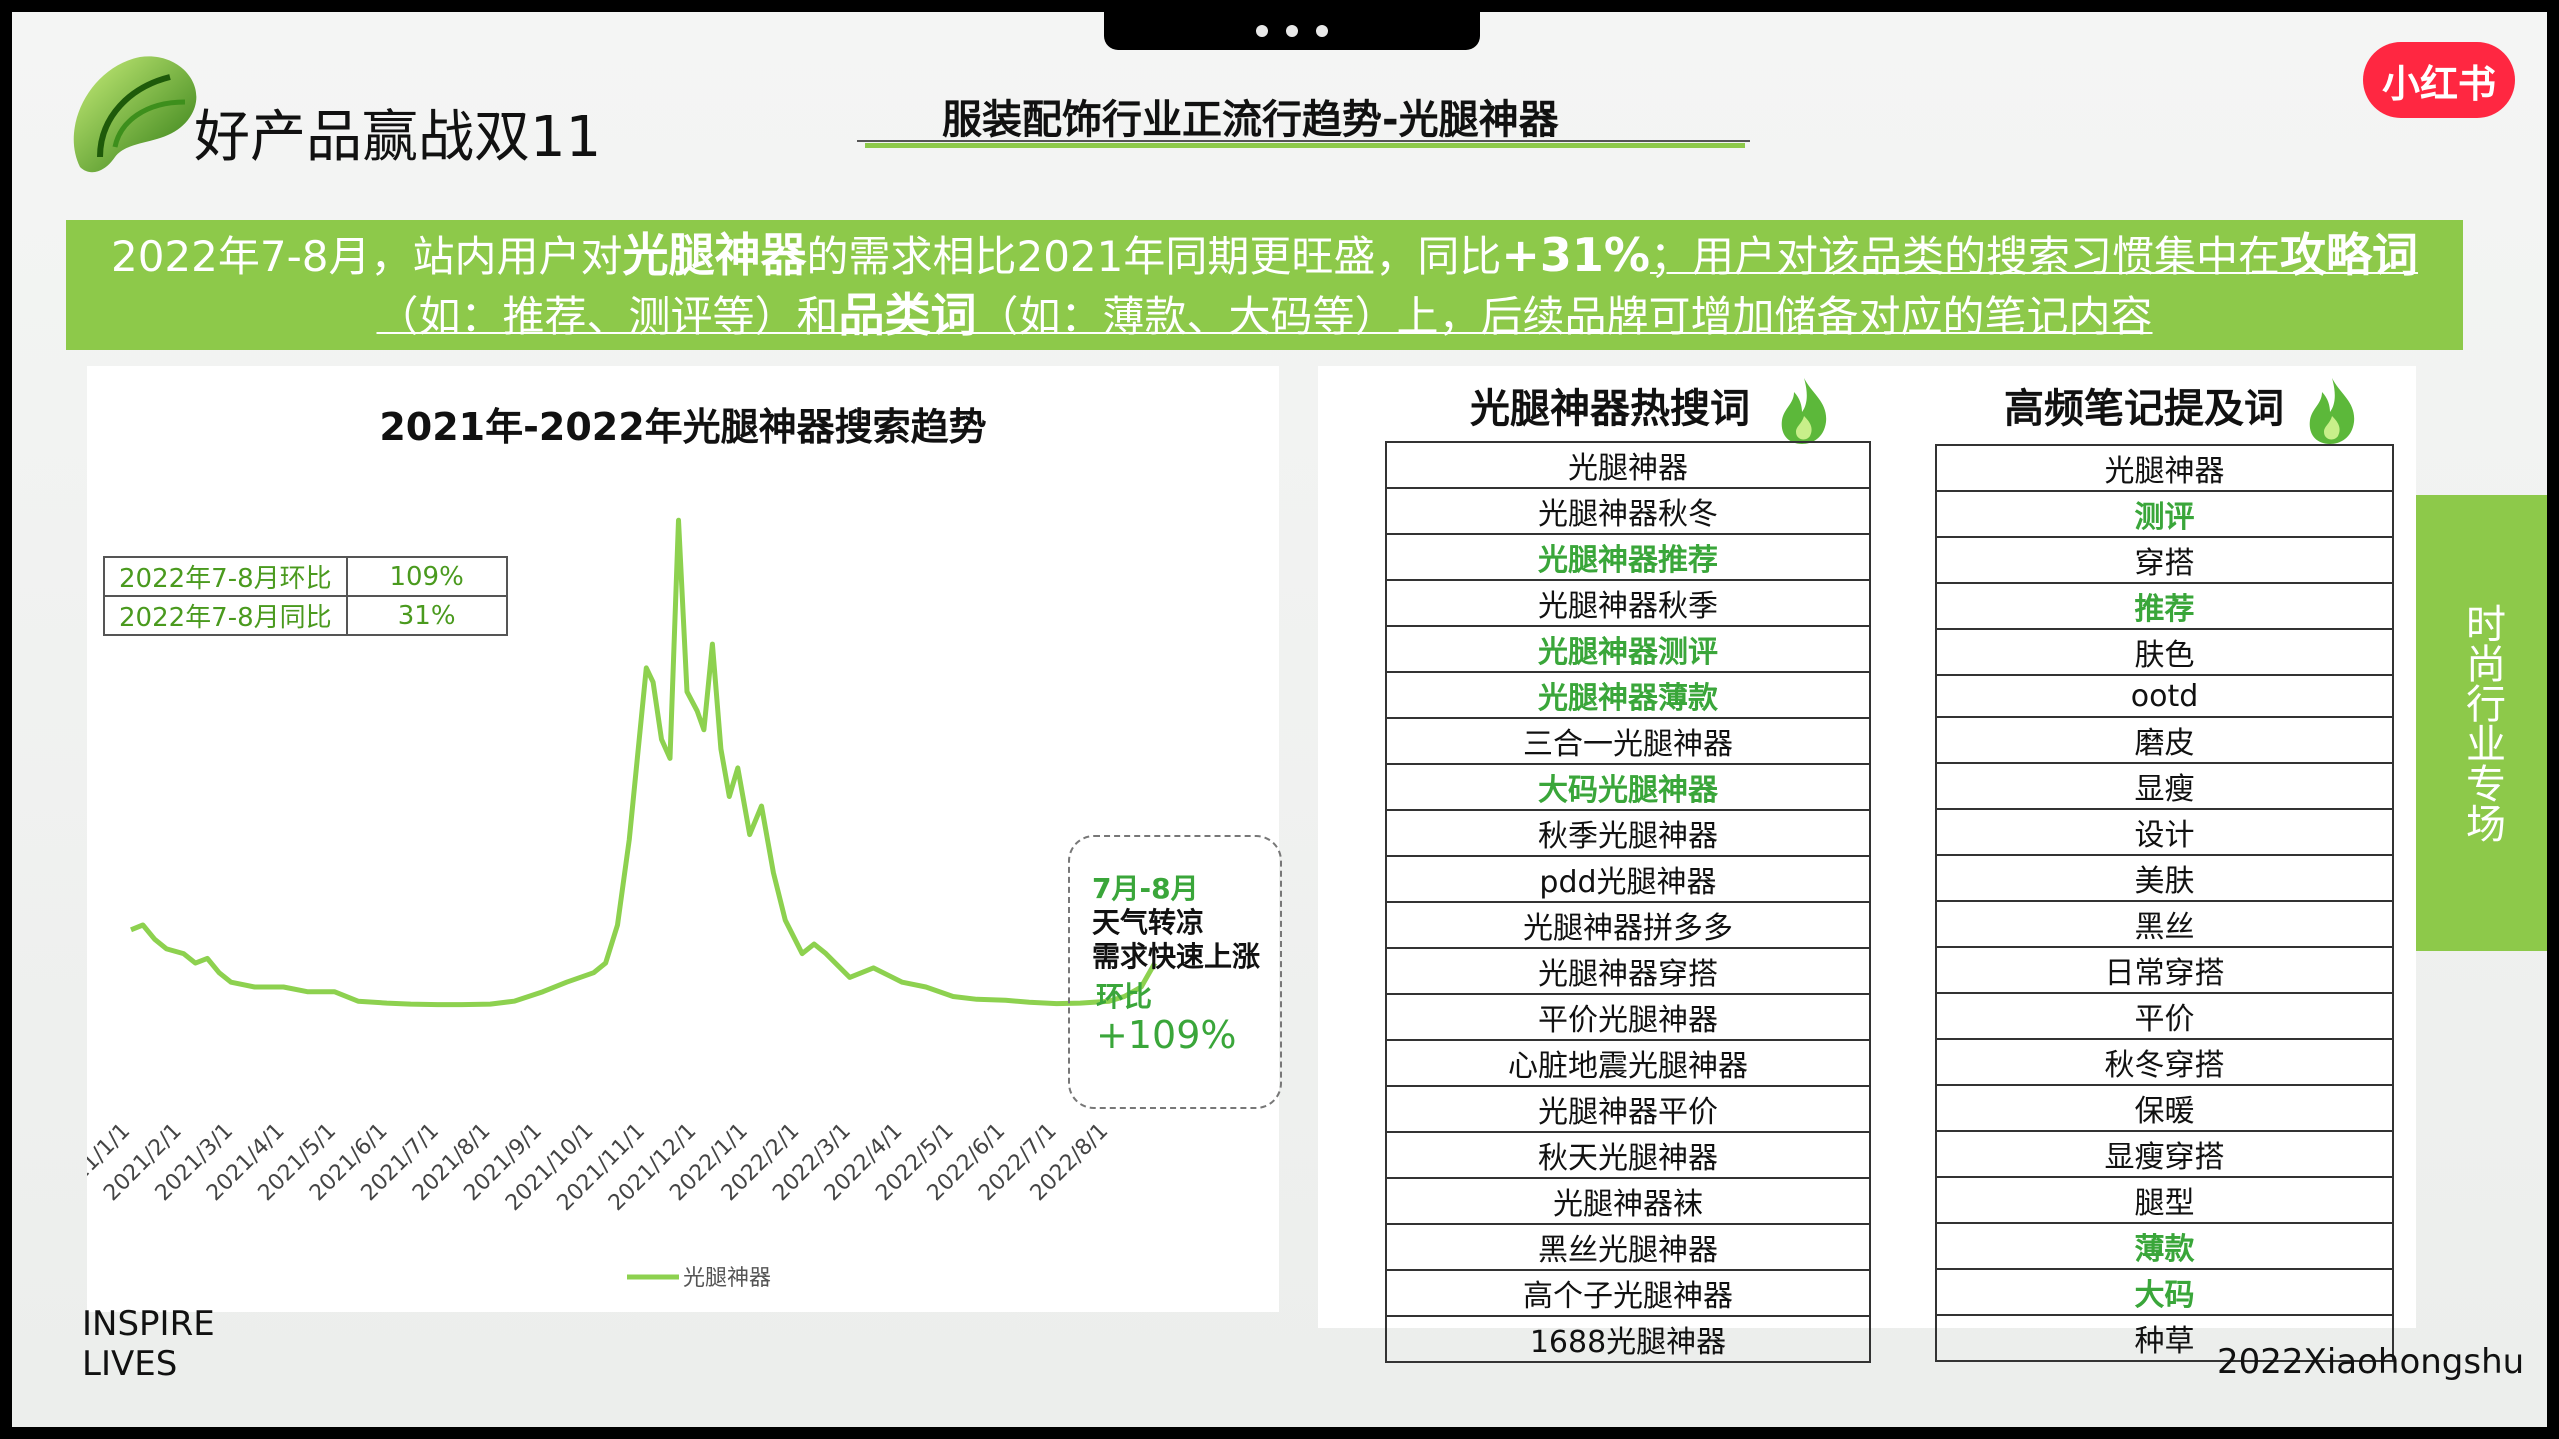  I want to click on inspire-lives-tagline: INSPIRE LIVES, so click(148, 1344).